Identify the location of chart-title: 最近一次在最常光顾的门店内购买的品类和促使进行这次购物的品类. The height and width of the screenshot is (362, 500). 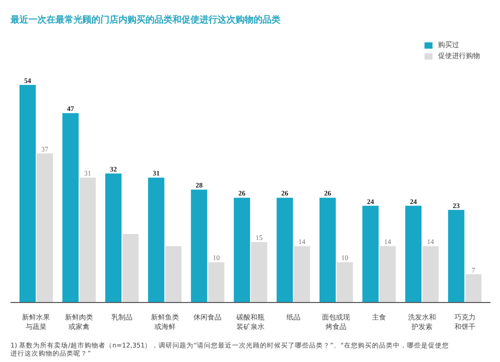
(145, 20).